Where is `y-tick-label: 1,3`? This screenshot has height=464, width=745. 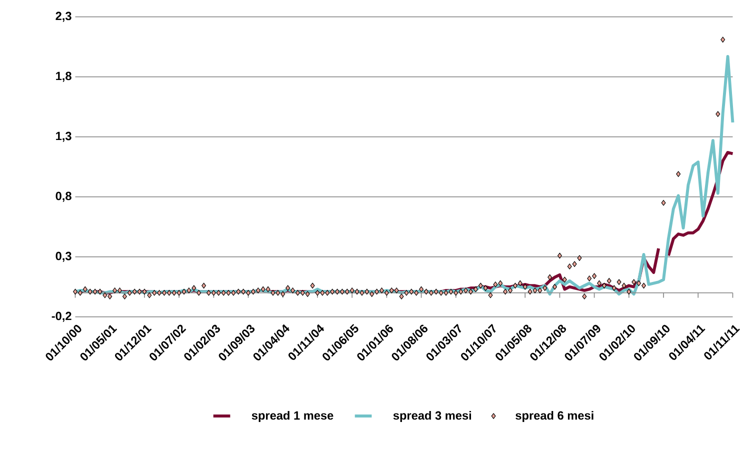 y-tick-label: 1,3 is located at coordinates (64, 137).